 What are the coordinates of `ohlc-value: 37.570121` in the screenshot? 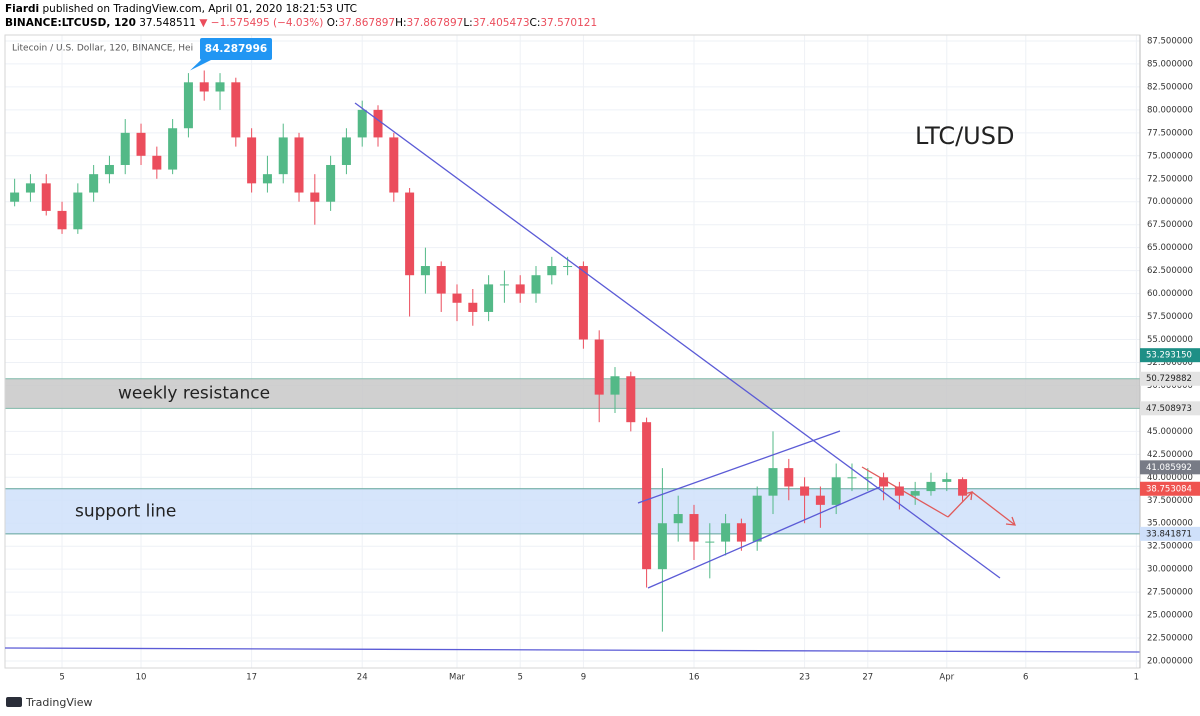 It's located at (568, 23).